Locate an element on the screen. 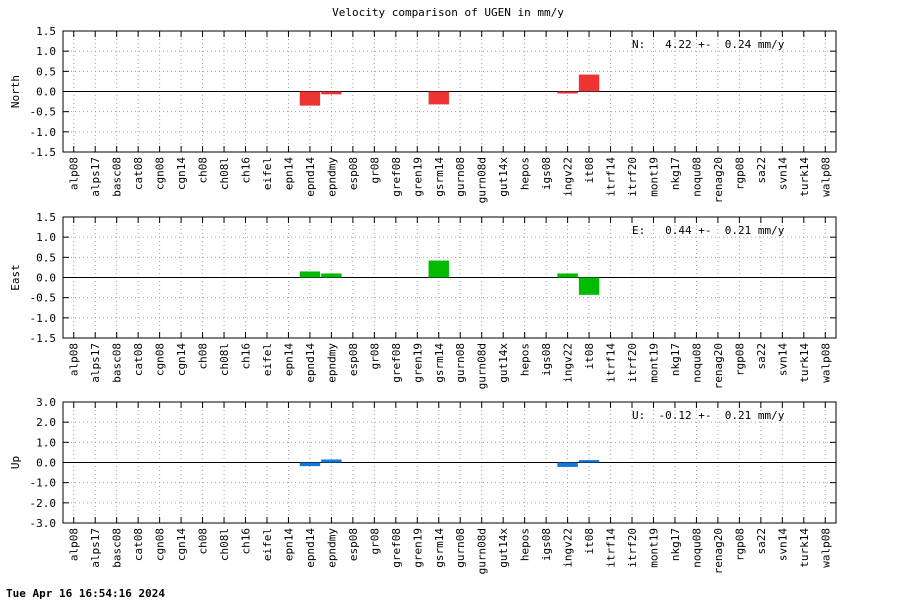  x-tick-label: epn14 is located at coordinates (288, 173).